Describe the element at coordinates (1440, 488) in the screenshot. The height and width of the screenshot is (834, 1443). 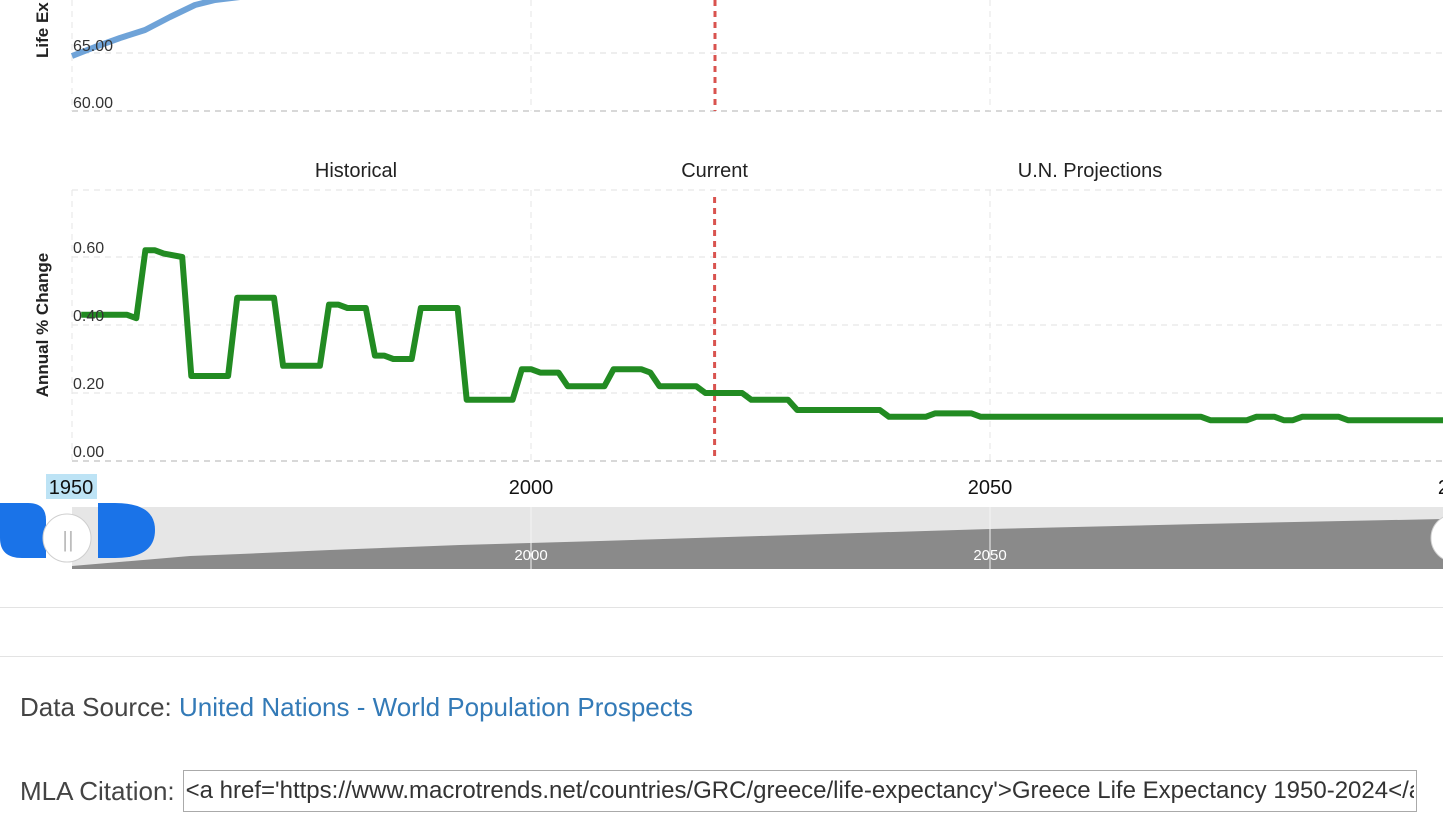
I see `xtick-label: 21` at that location.